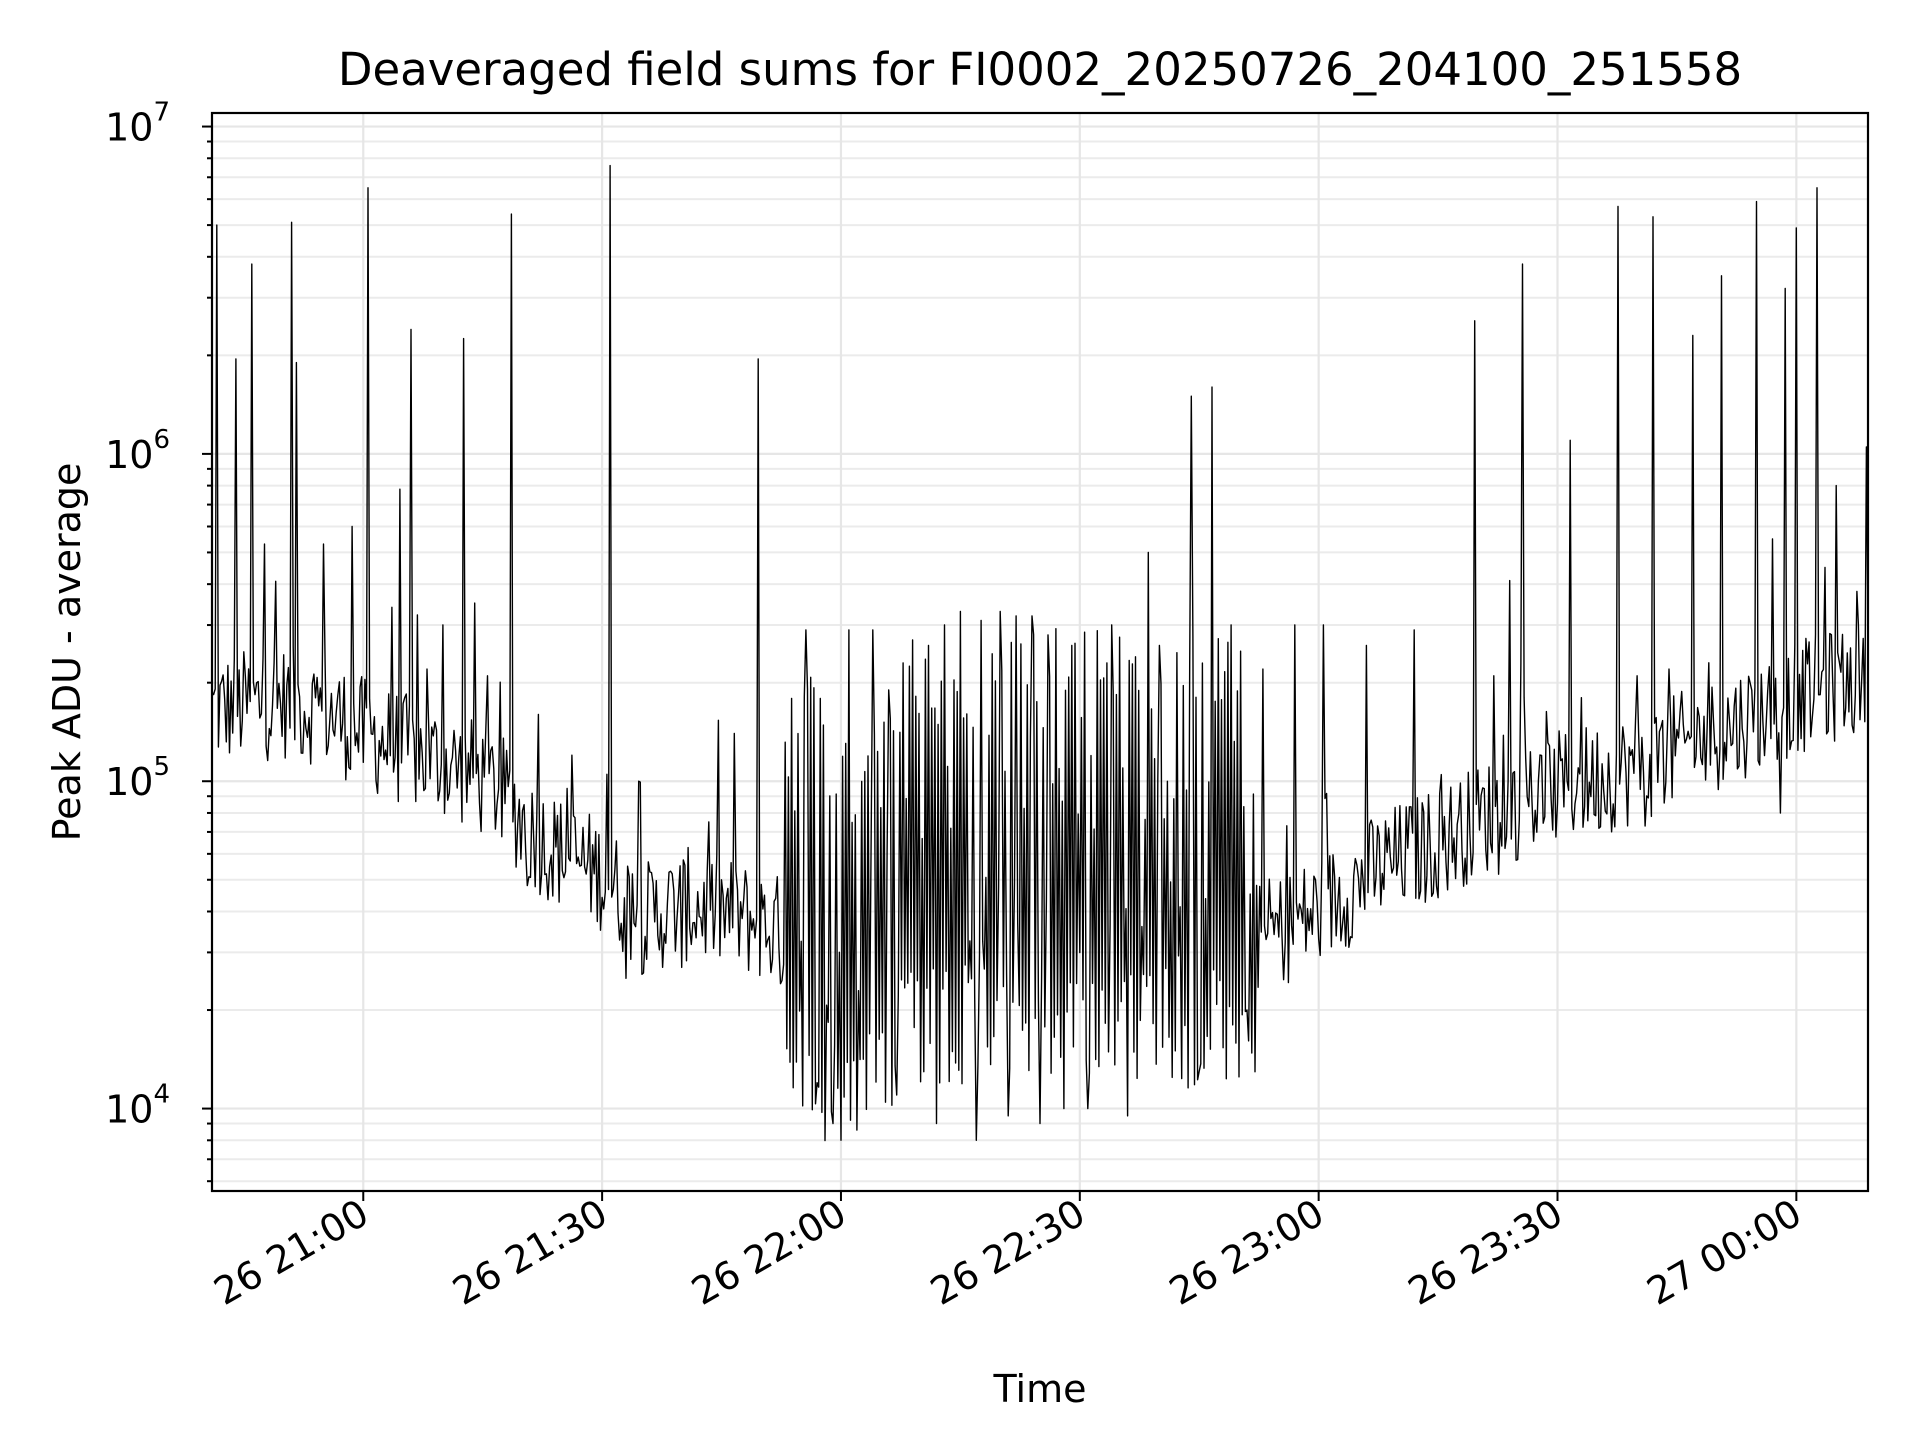  Describe the element at coordinates (137, 451) in the screenshot. I see `y-tick-label: 10⁶` at that location.